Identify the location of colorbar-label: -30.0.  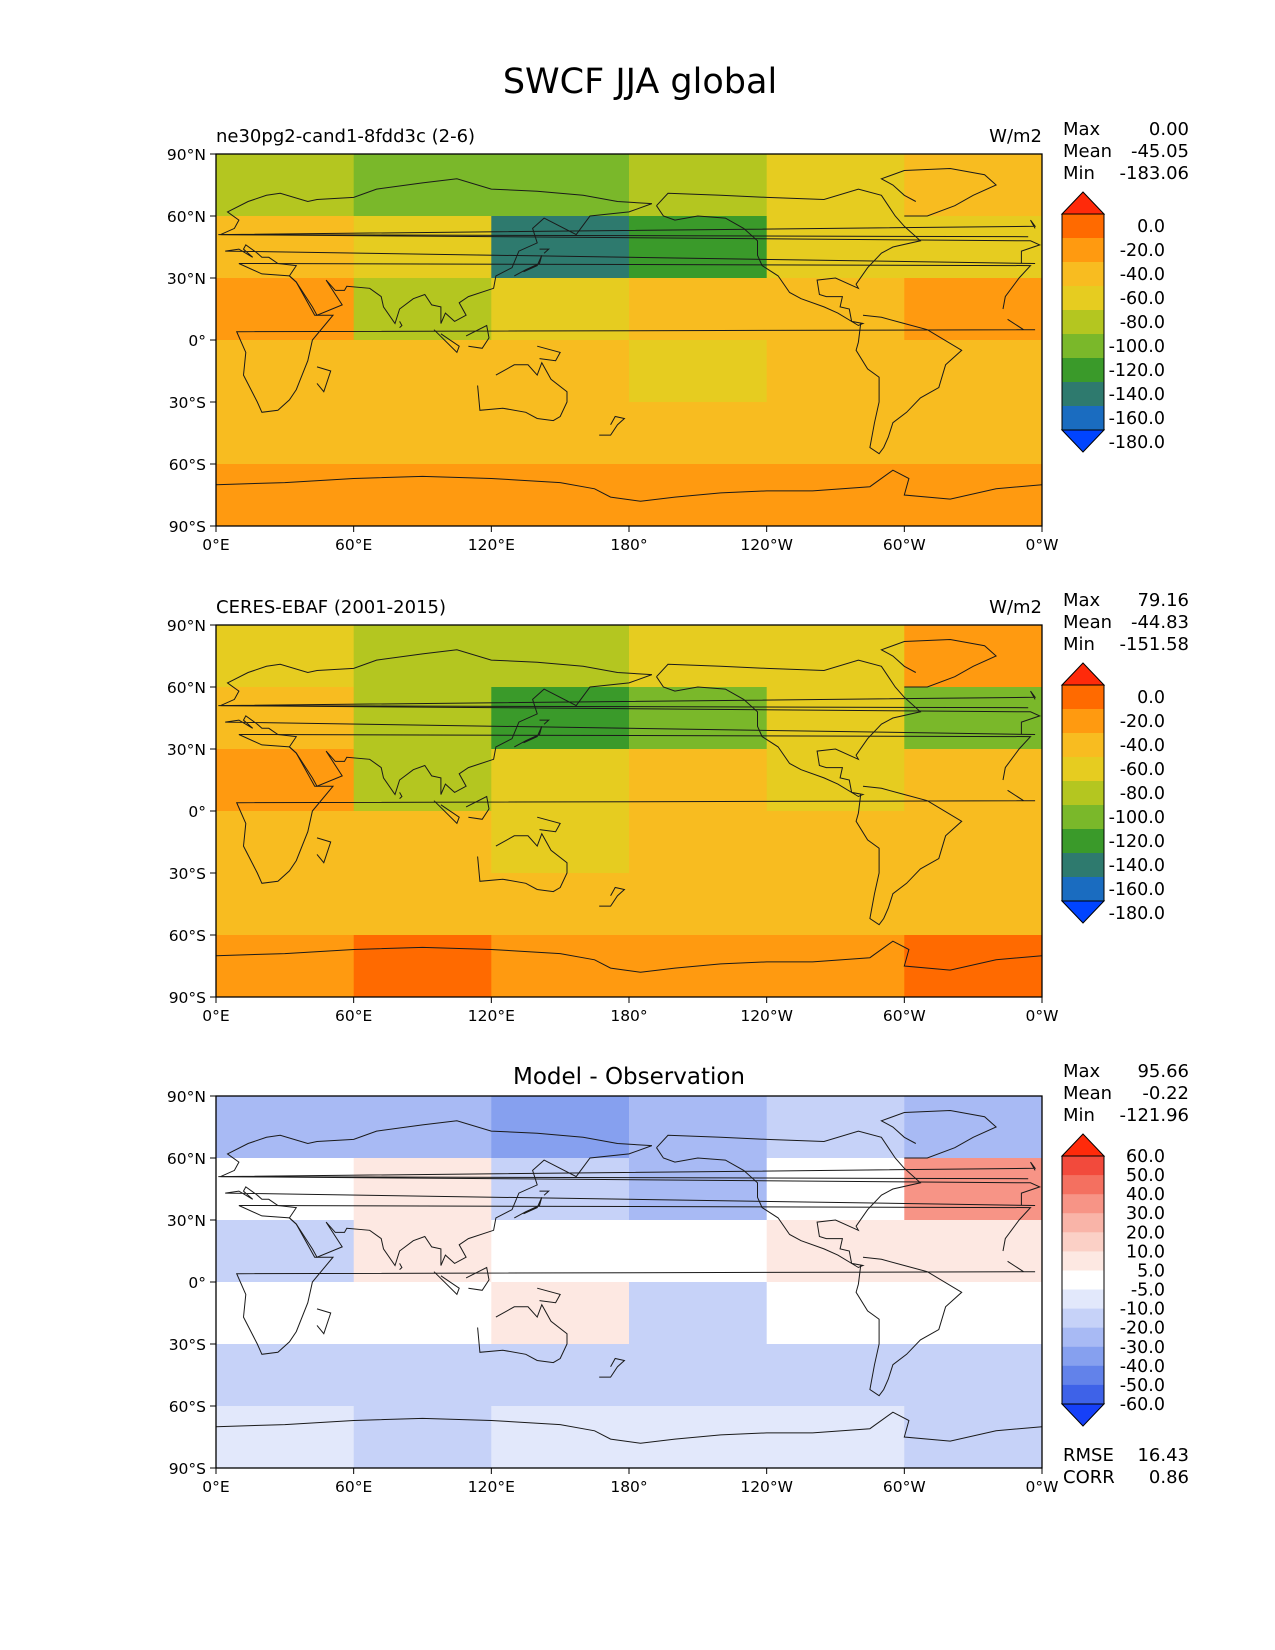
(1142, 1348).